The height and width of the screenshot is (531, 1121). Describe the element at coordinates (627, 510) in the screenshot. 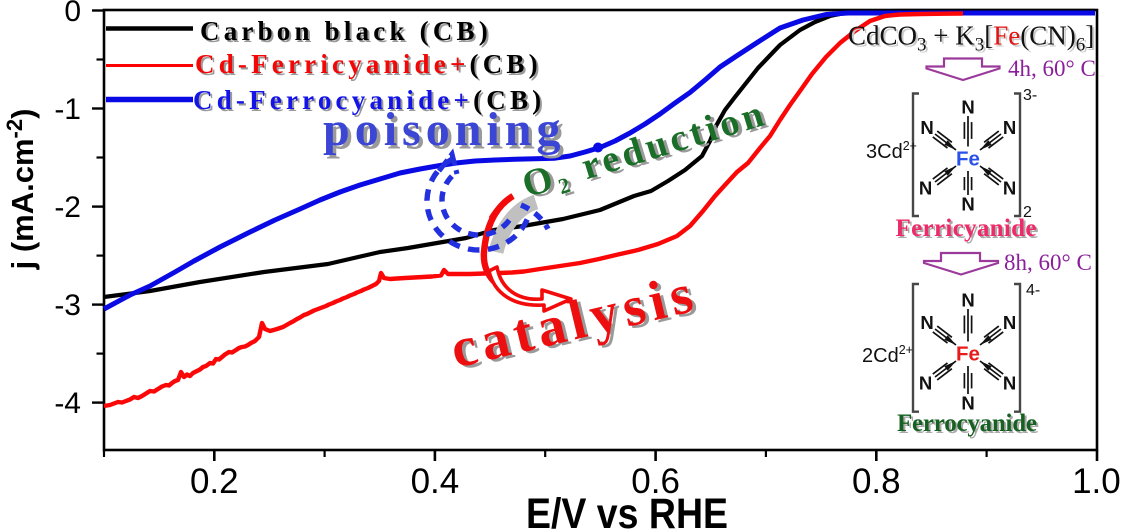

I see `svg-text: E/V vs RHE` at that location.